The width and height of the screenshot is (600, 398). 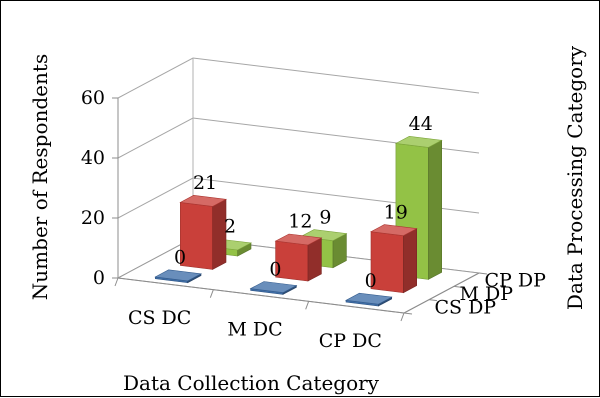 I want to click on bar-m-dp-cs-dc, so click(x=203, y=232).